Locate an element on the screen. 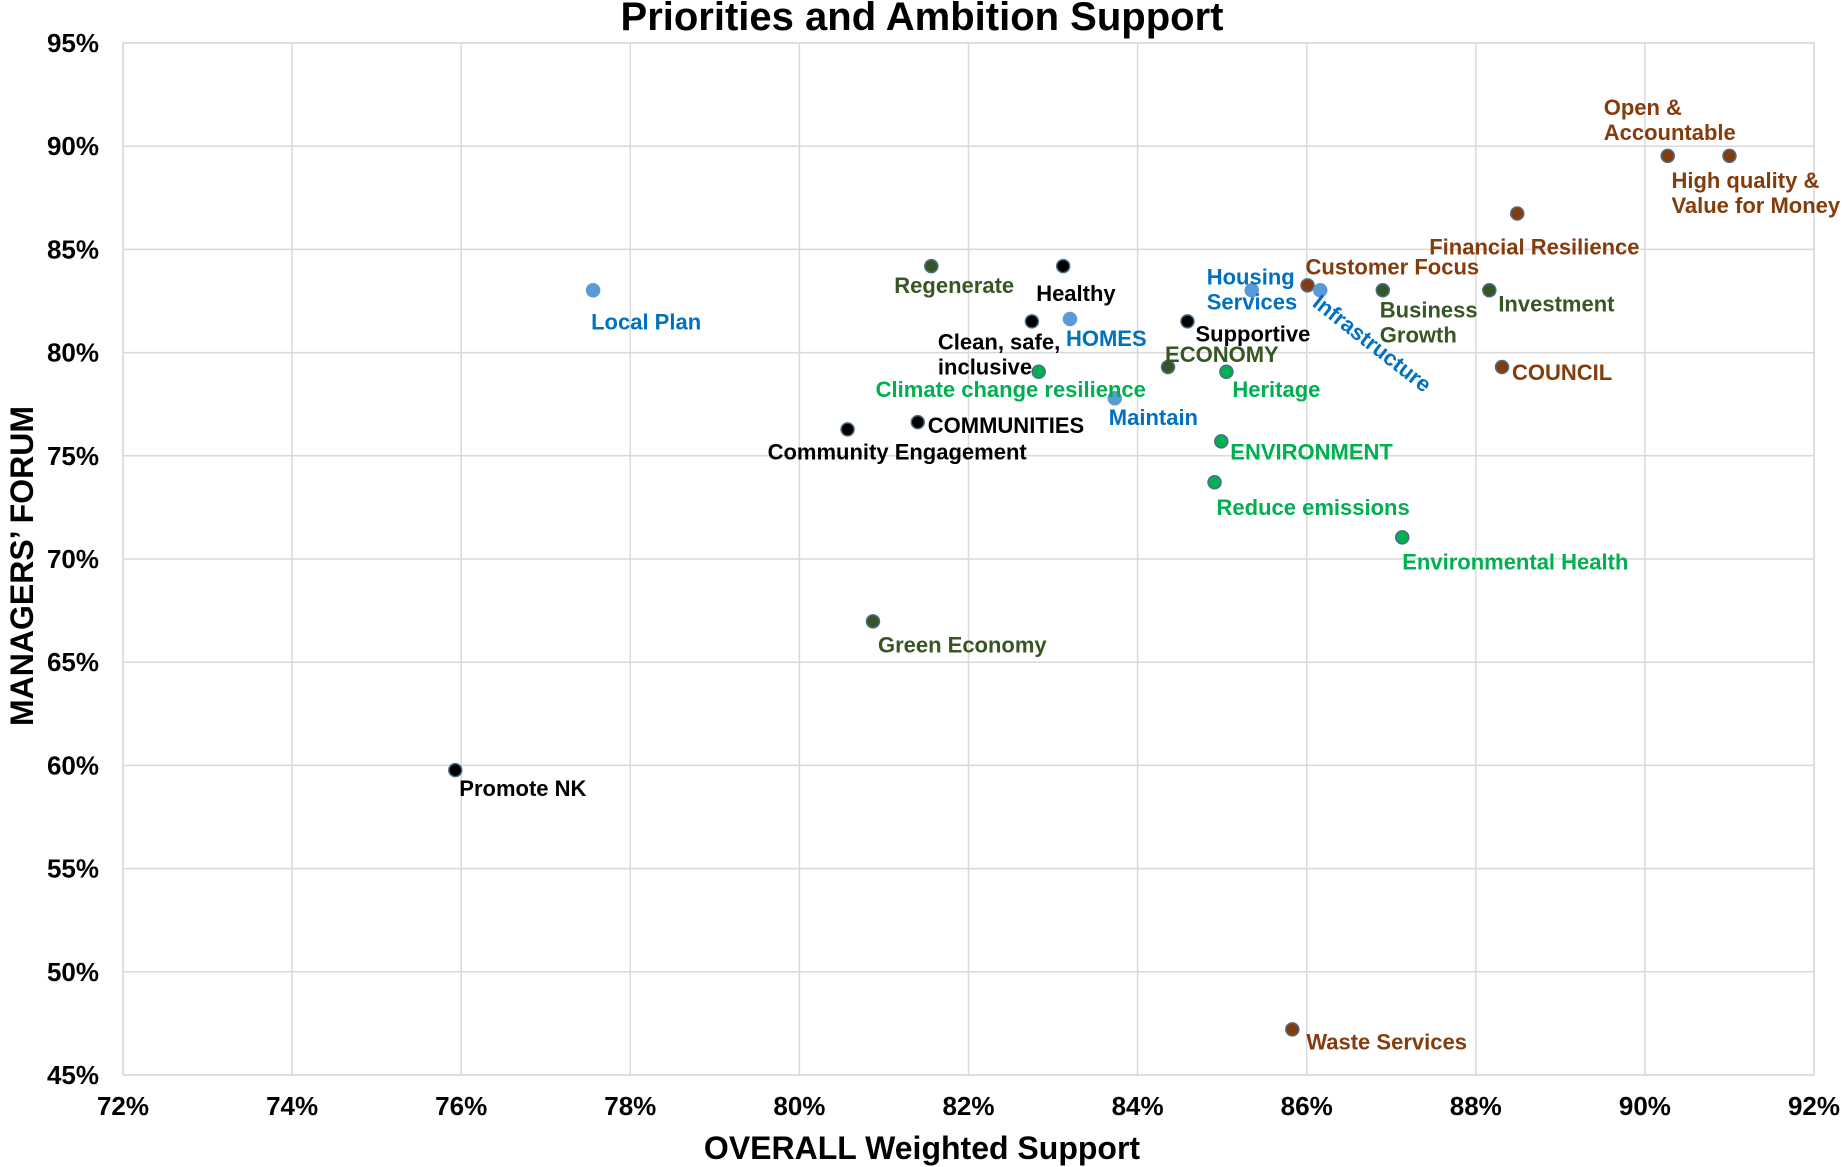  x-tick-label: 80% is located at coordinates (799, 1106).